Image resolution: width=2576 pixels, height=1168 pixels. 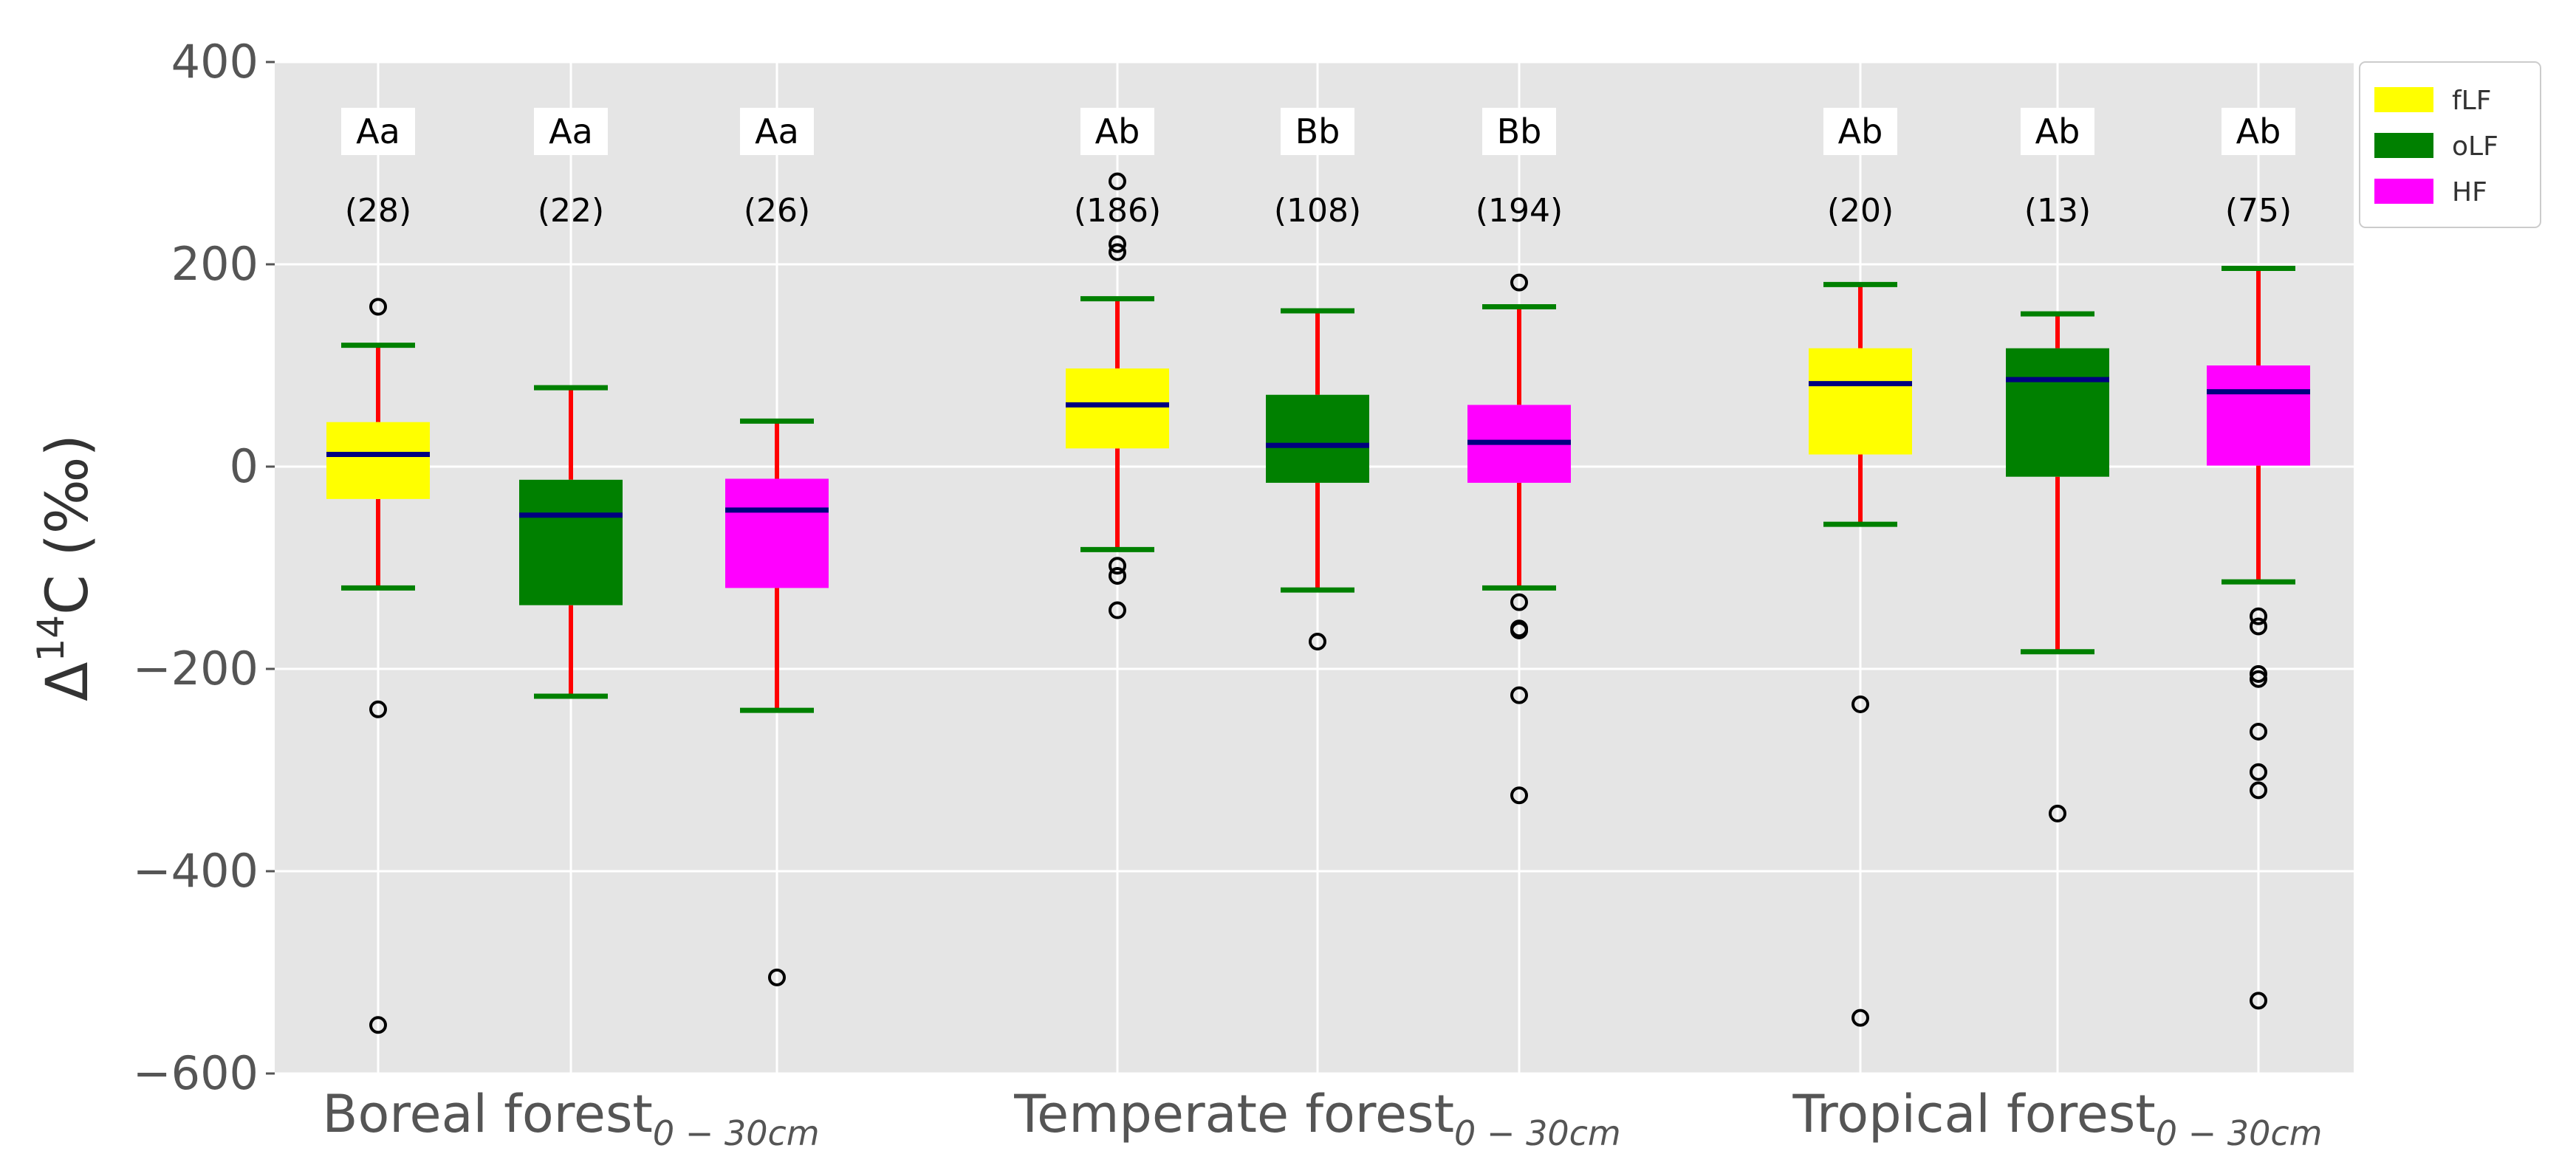 I want to click on category-name: Boreal forest, so click(x=487, y=1114).